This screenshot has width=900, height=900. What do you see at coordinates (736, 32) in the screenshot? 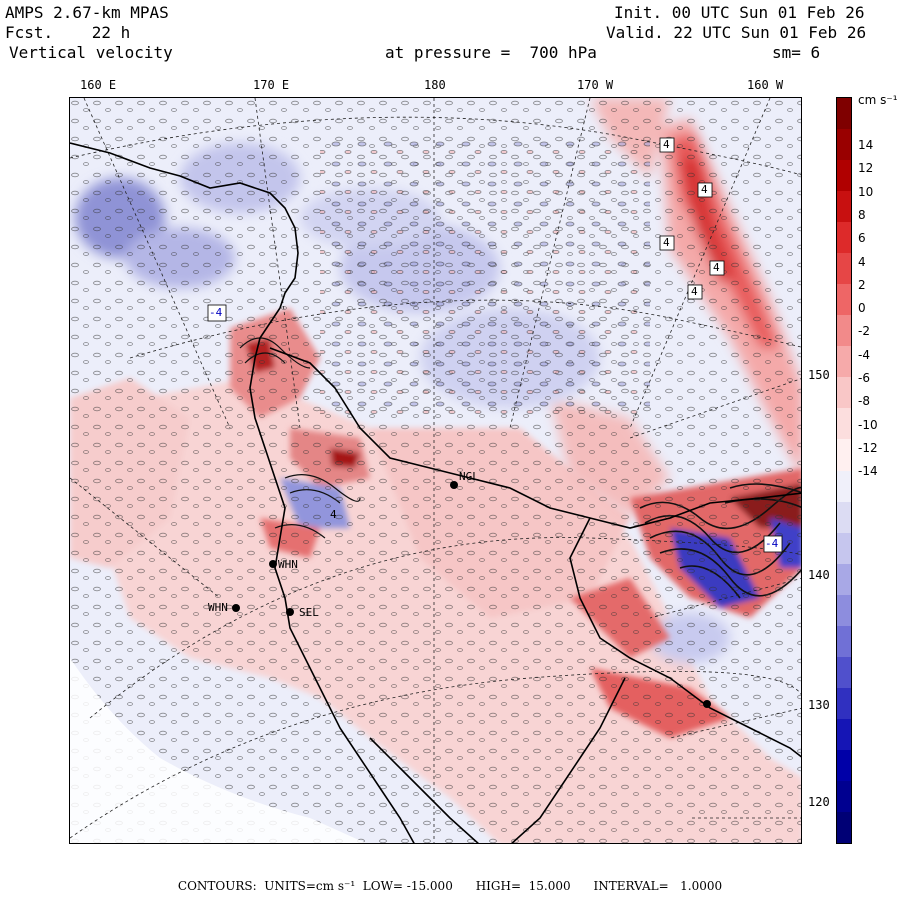
I see `valid-time: Valid. 22 UTC Sun 01 Feb 26` at bounding box center [736, 32].